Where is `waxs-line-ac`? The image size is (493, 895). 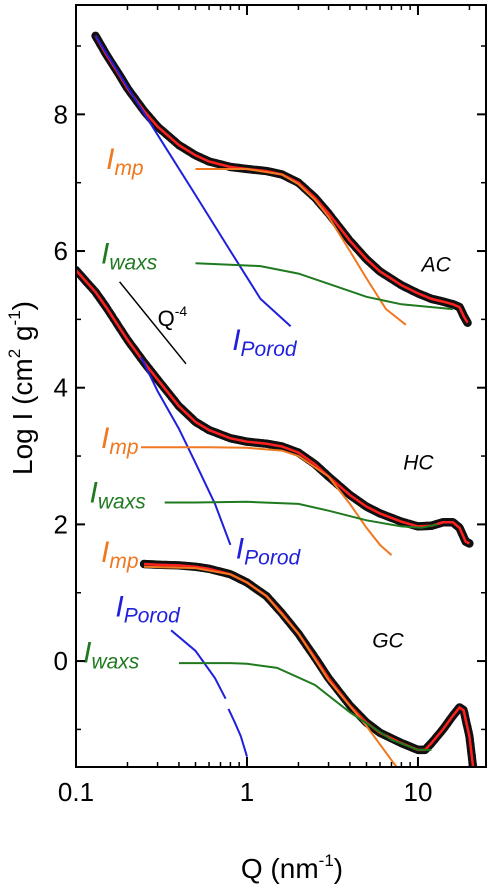 waxs-line-ac is located at coordinates (324, 286).